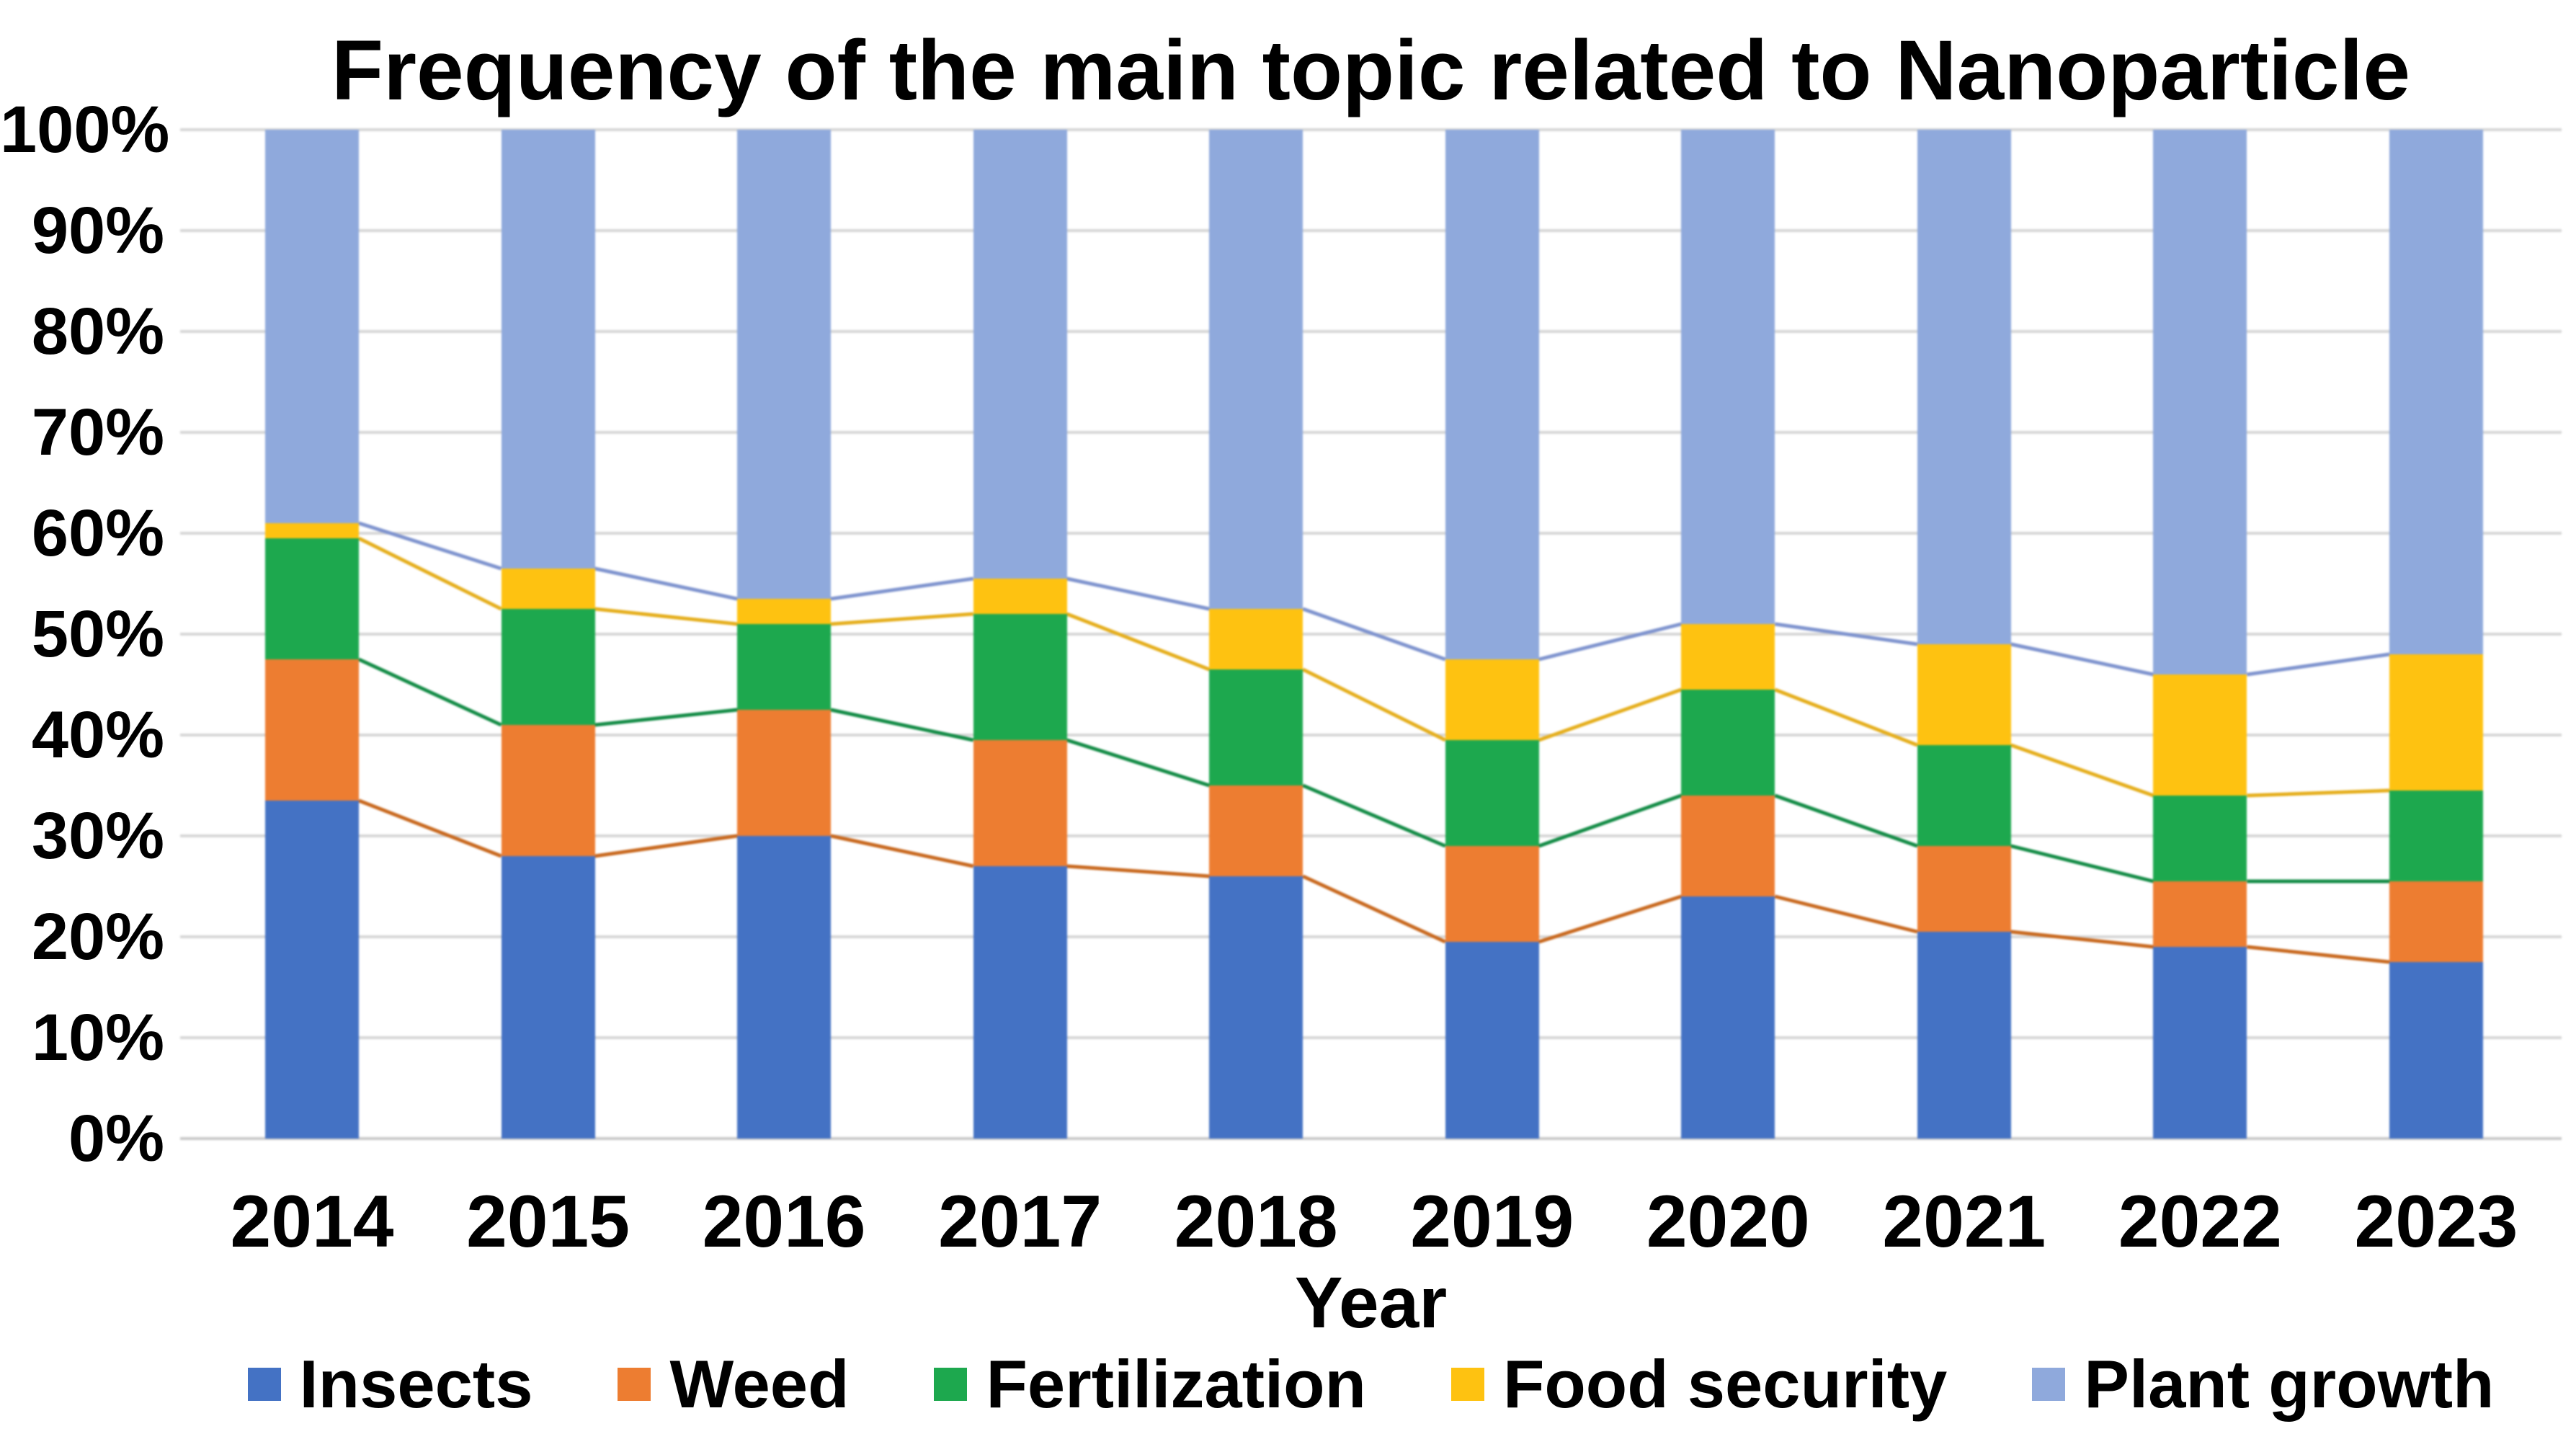 The width and height of the screenshot is (2576, 1434). I want to click on y-tick-label-20: 20%, so click(97, 937).